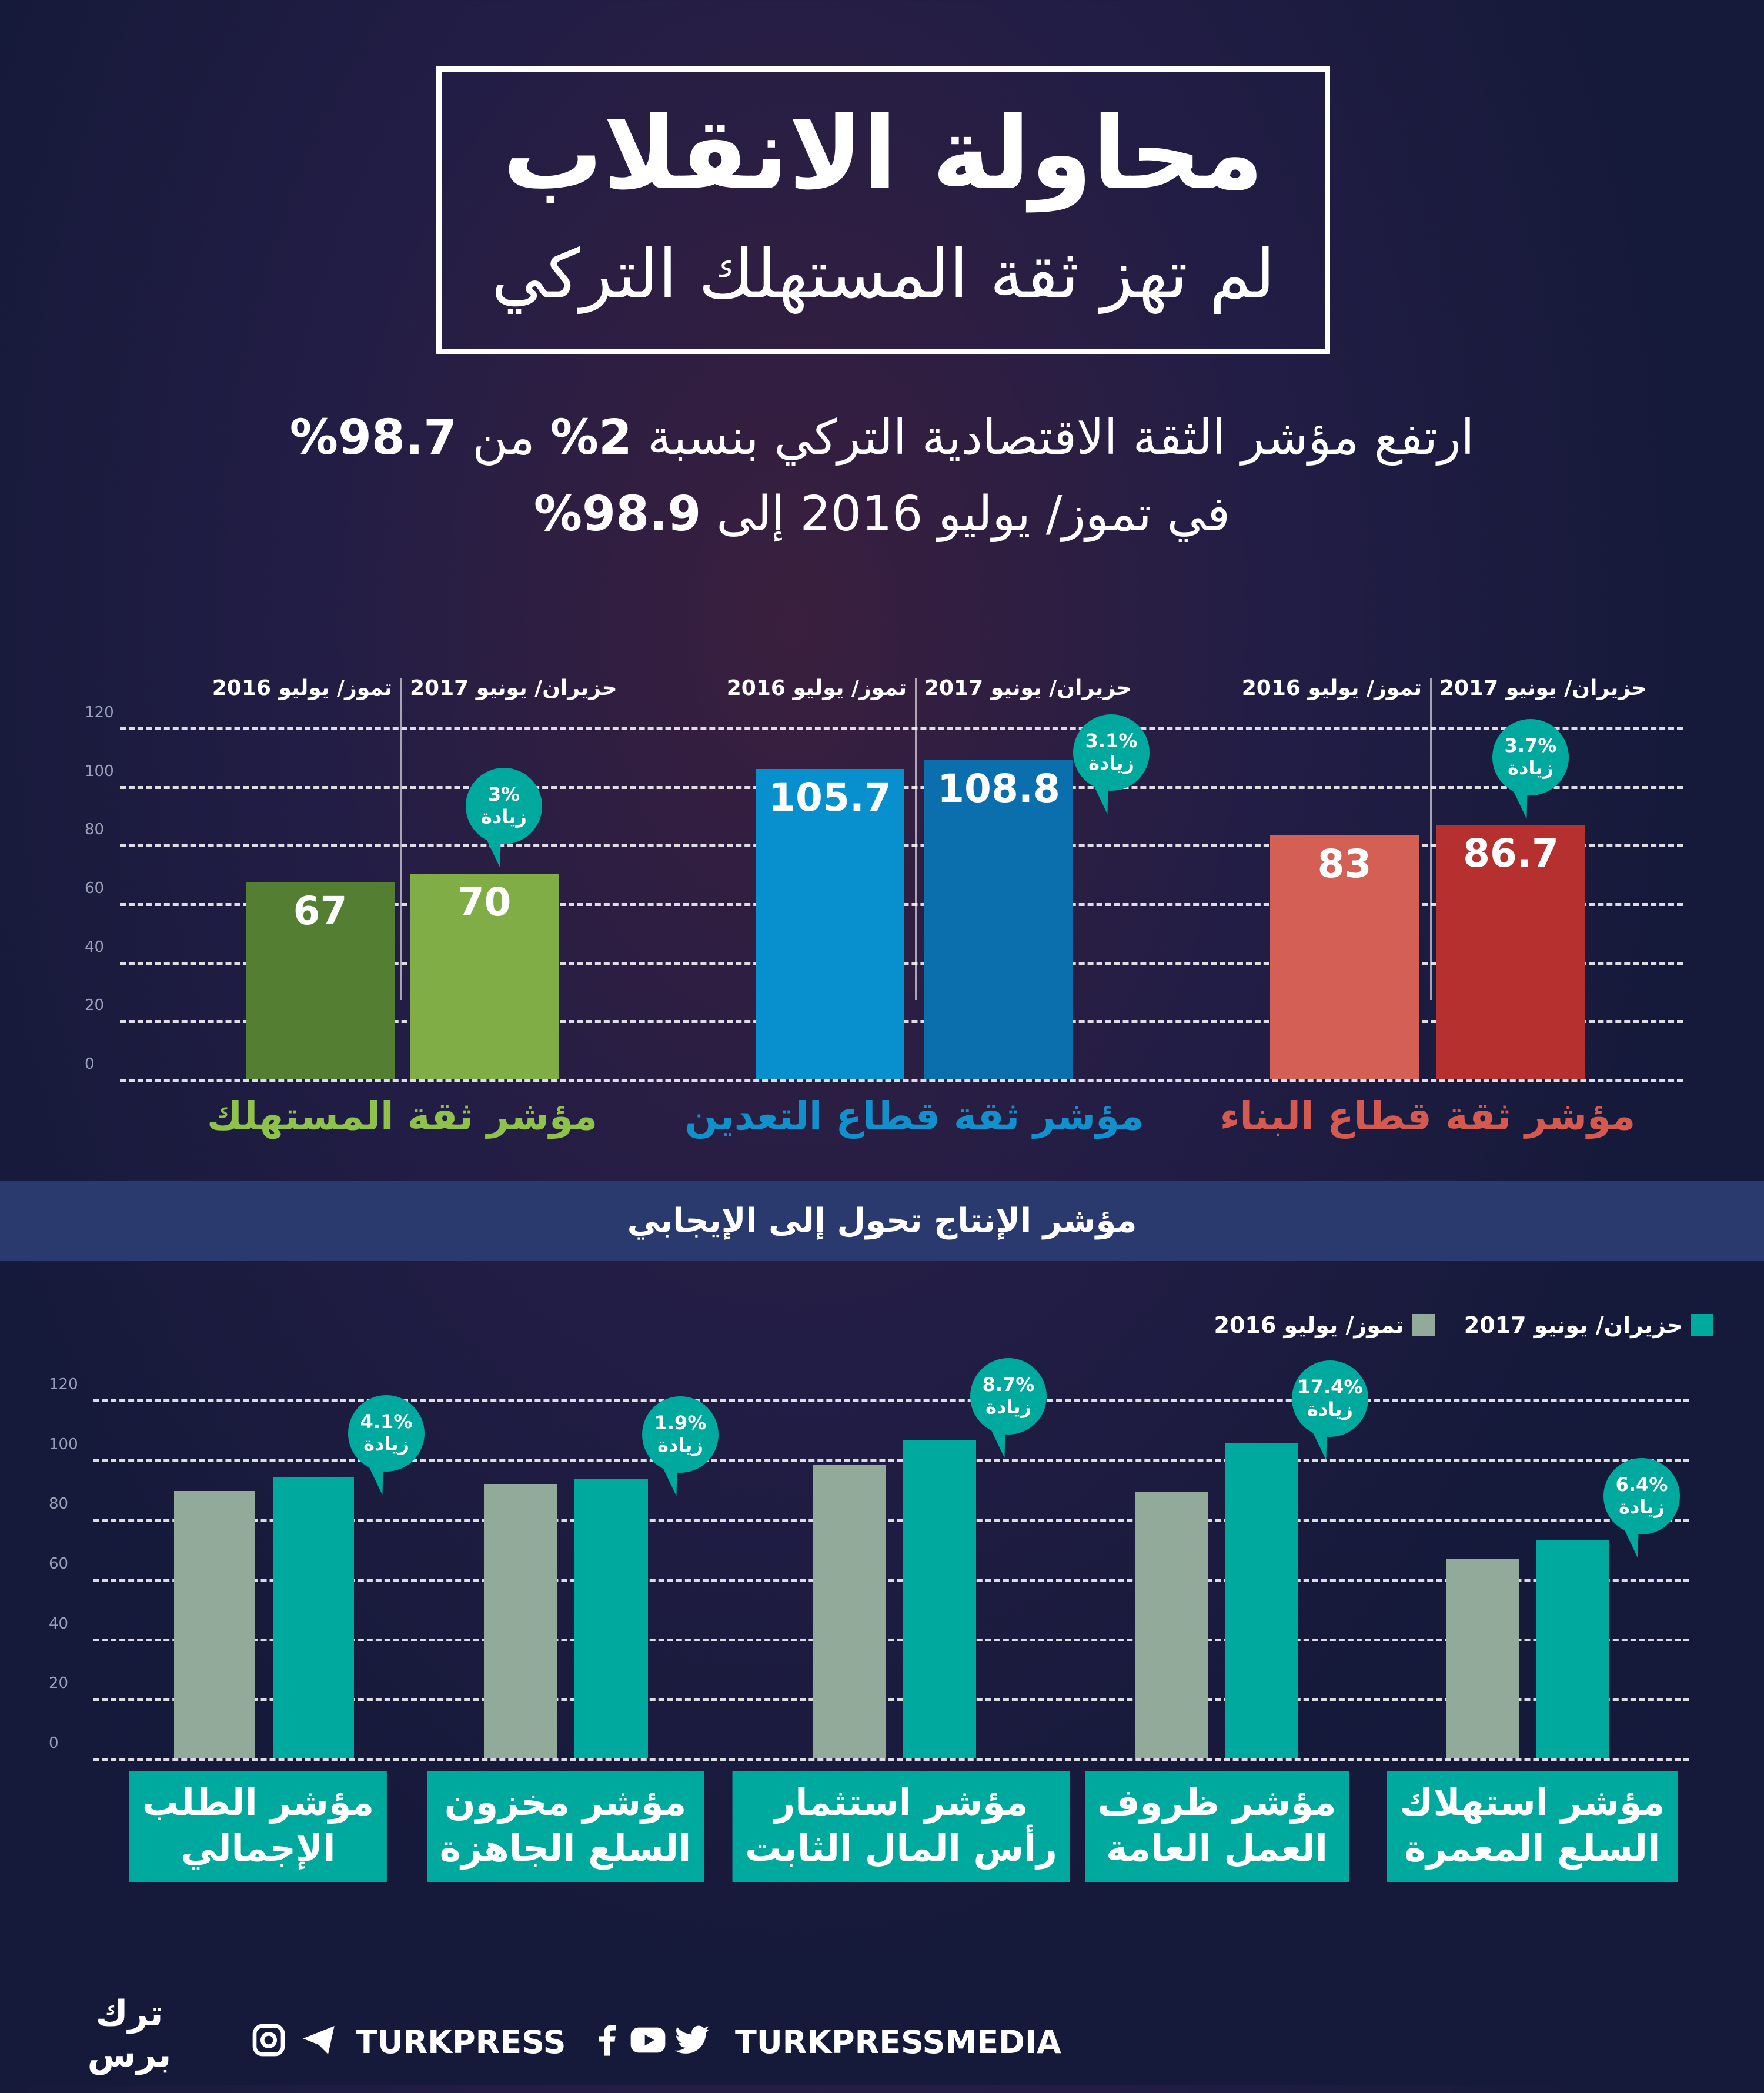 The width and height of the screenshot is (1764, 2093). What do you see at coordinates (830, 798) in the screenshot?
I see `bar-value-label: 105.7` at bounding box center [830, 798].